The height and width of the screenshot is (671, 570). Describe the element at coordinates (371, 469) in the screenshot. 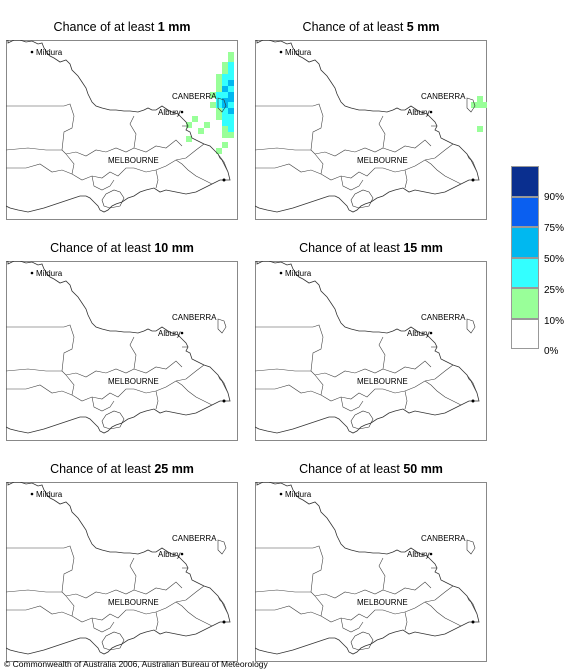

I see `panel-title: Chance of at least 50 mm` at that location.